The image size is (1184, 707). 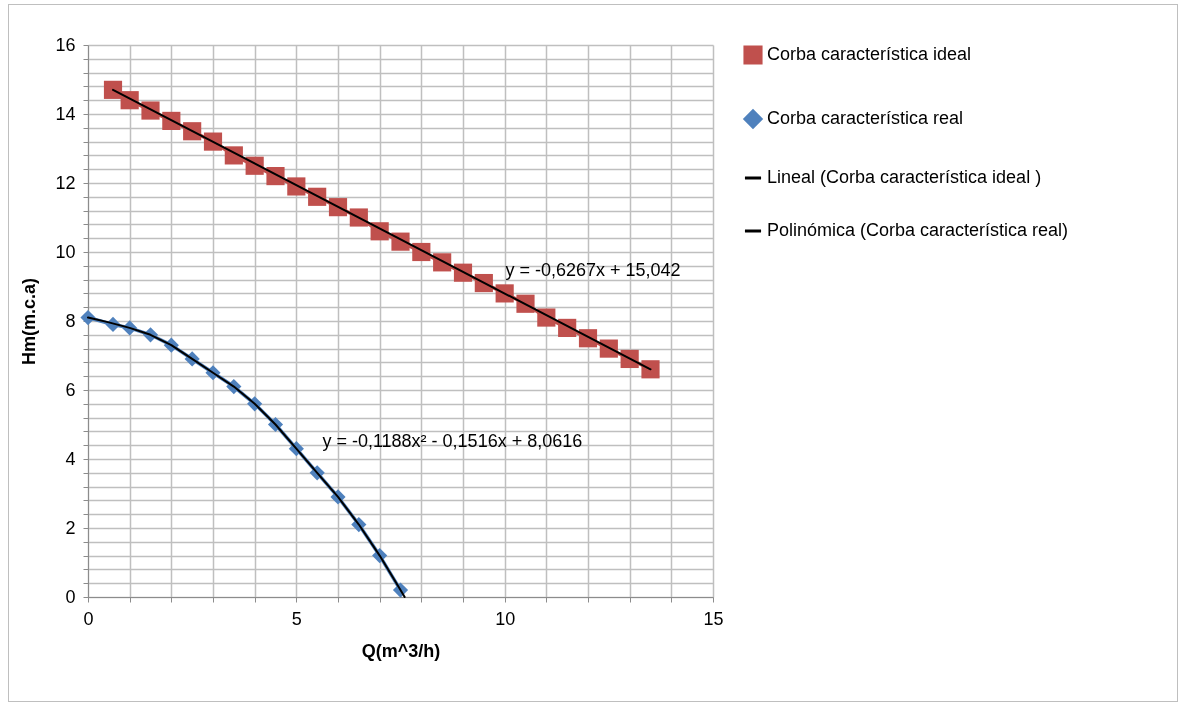 I want to click on y-tick-label: 2, so click(x=70, y=527).